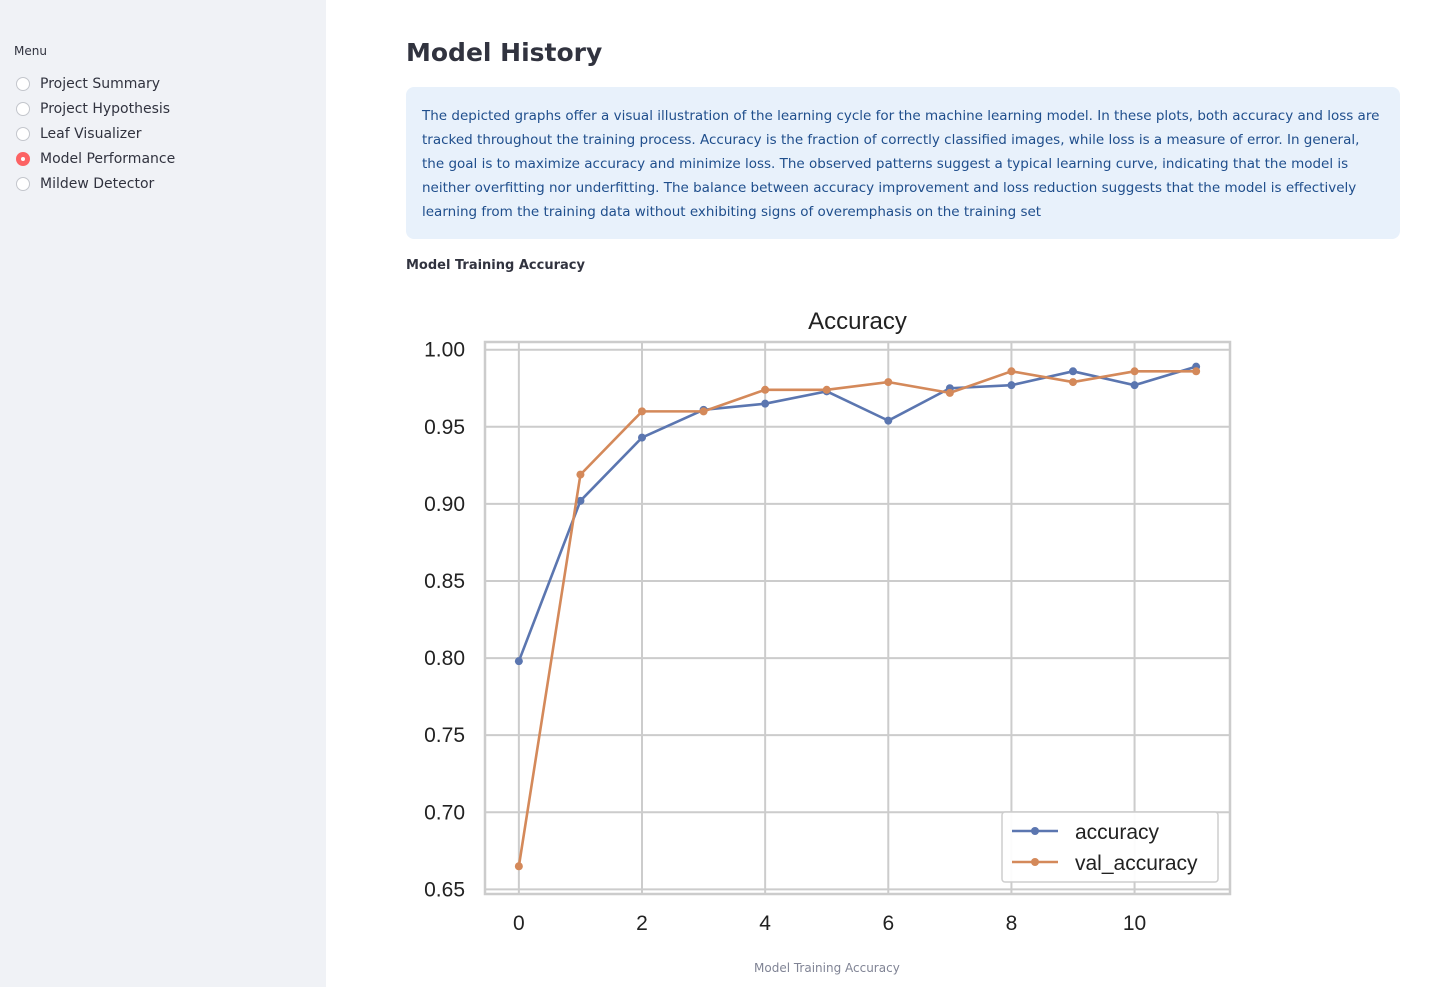  What do you see at coordinates (444, 658) in the screenshot?
I see `y-tick-label: 0.80` at bounding box center [444, 658].